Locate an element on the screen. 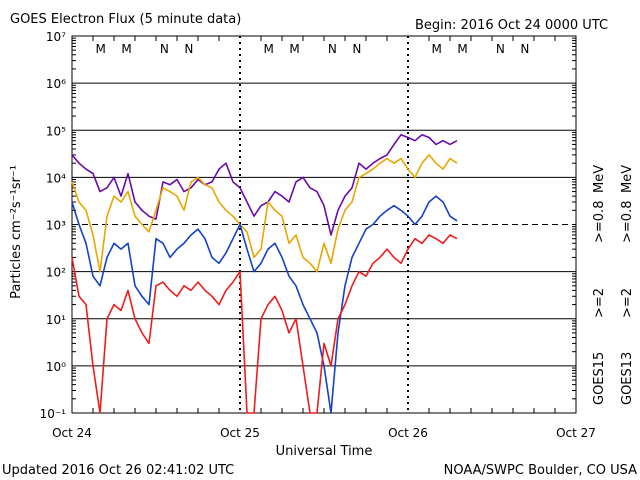 The width and height of the screenshot is (640, 480). y-tick-label: 10² is located at coordinates (56, 273).